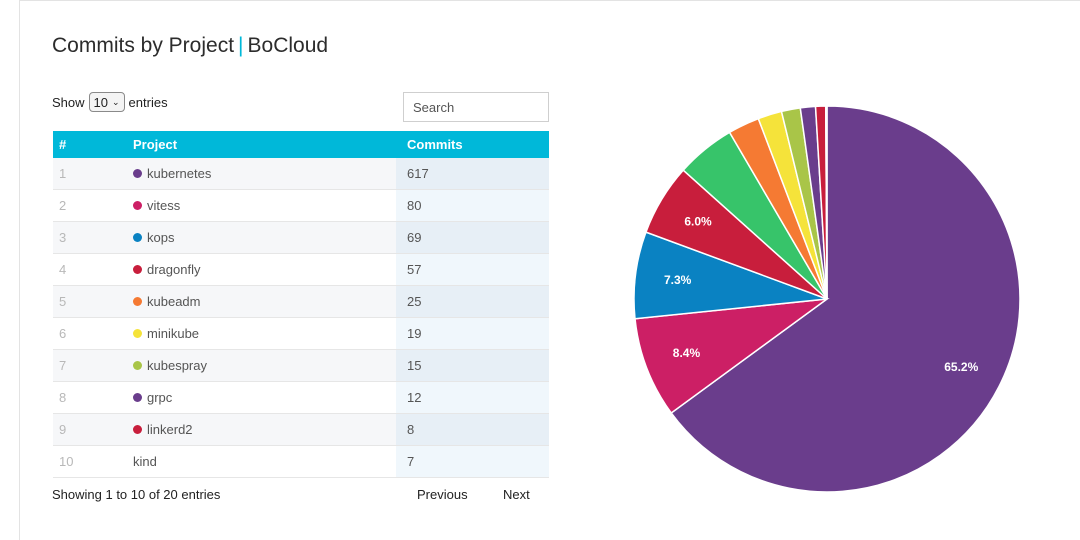 This screenshot has width=1080, height=540. Describe the element at coordinates (476, 107) in the screenshot. I see `search-input` at that location.